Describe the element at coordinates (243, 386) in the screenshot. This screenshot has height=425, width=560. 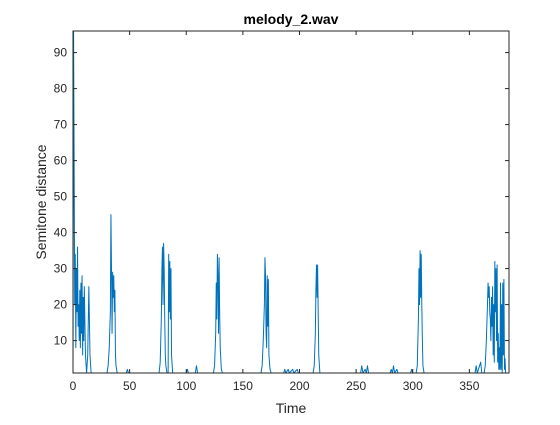
I see `x-tick-label: 150` at that location.